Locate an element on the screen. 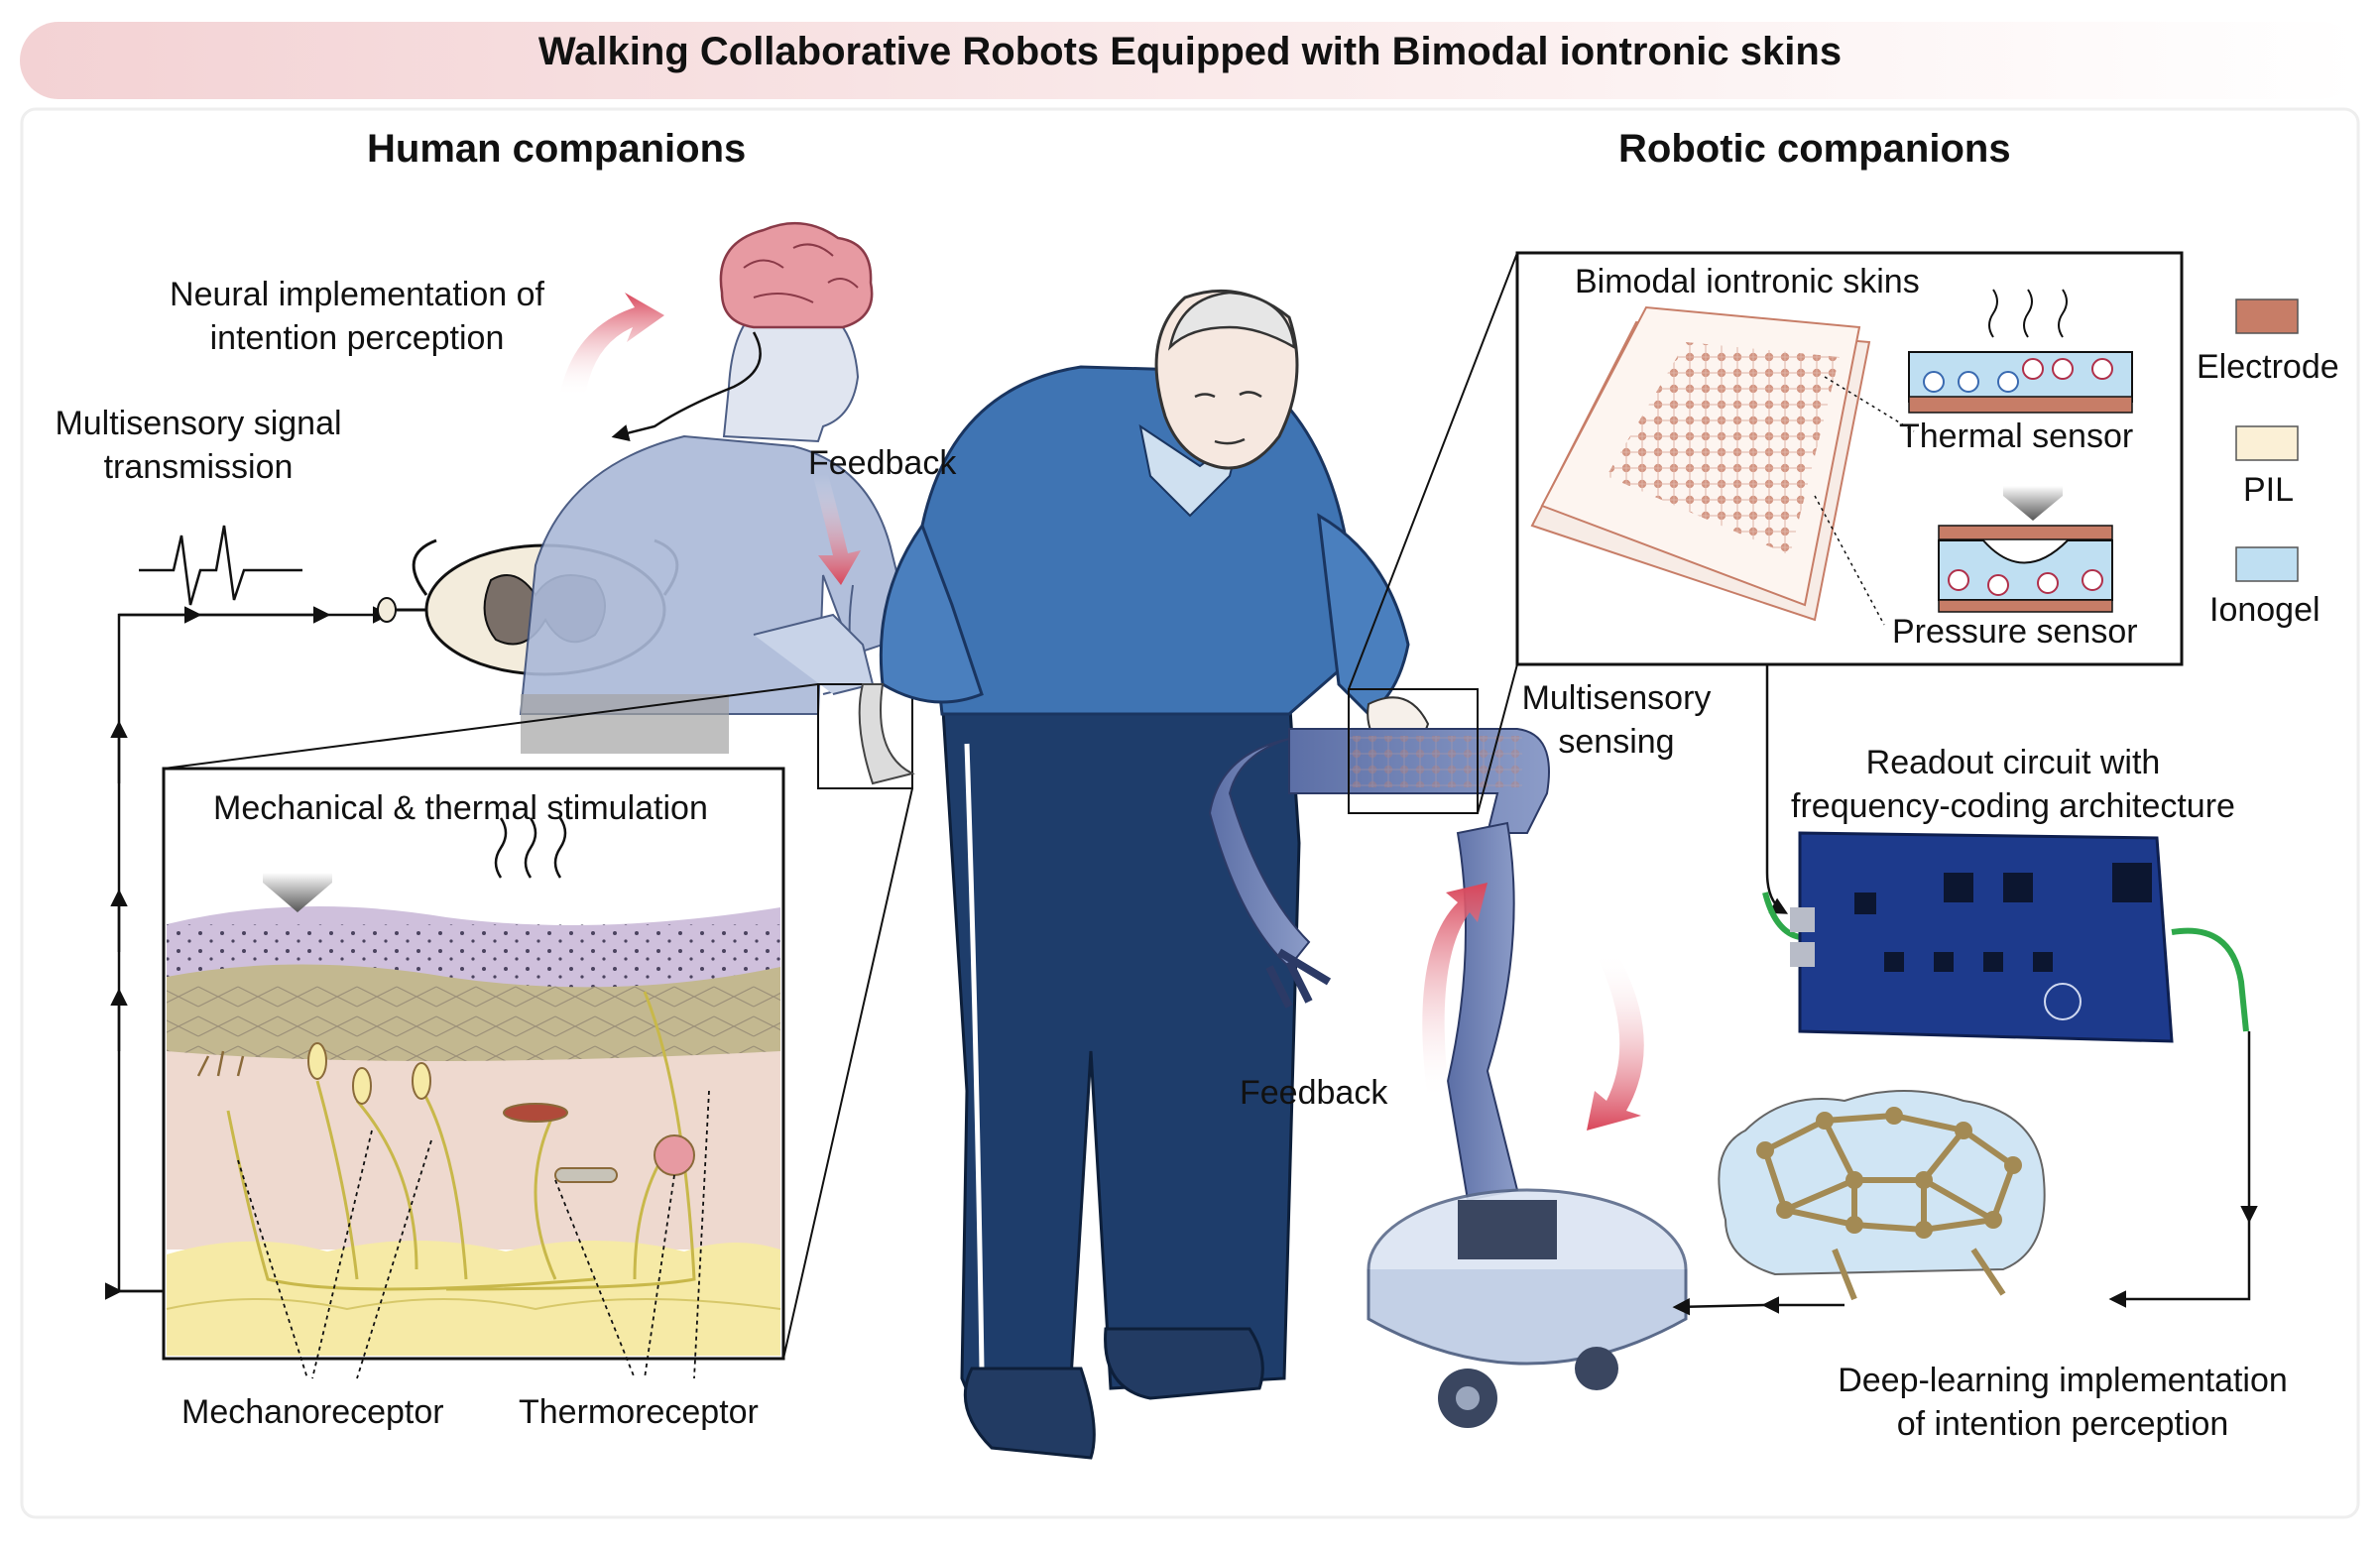  label-mechanoreceptor: Mechanoreceptor is located at coordinates (312, 1412).